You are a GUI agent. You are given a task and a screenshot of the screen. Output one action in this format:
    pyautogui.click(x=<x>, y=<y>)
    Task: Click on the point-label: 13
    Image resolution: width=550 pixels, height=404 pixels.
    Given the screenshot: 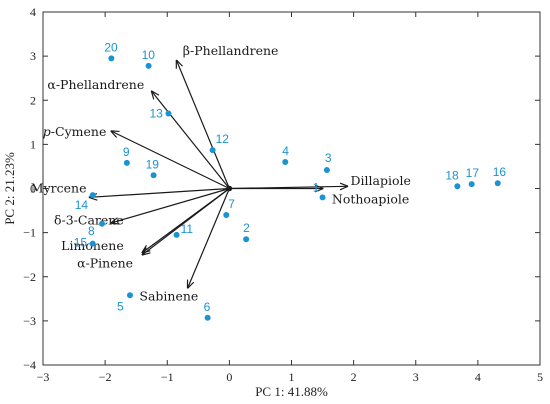 What is the action you would take?
    pyautogui.click(x=156, y=113)
    